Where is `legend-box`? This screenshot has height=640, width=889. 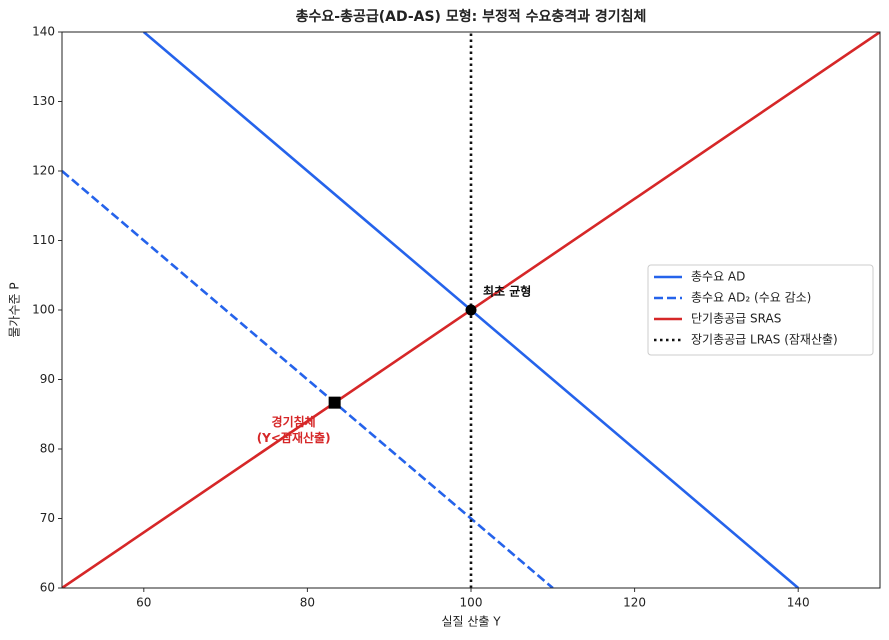 legend-box is located at coordinates (760, 310).